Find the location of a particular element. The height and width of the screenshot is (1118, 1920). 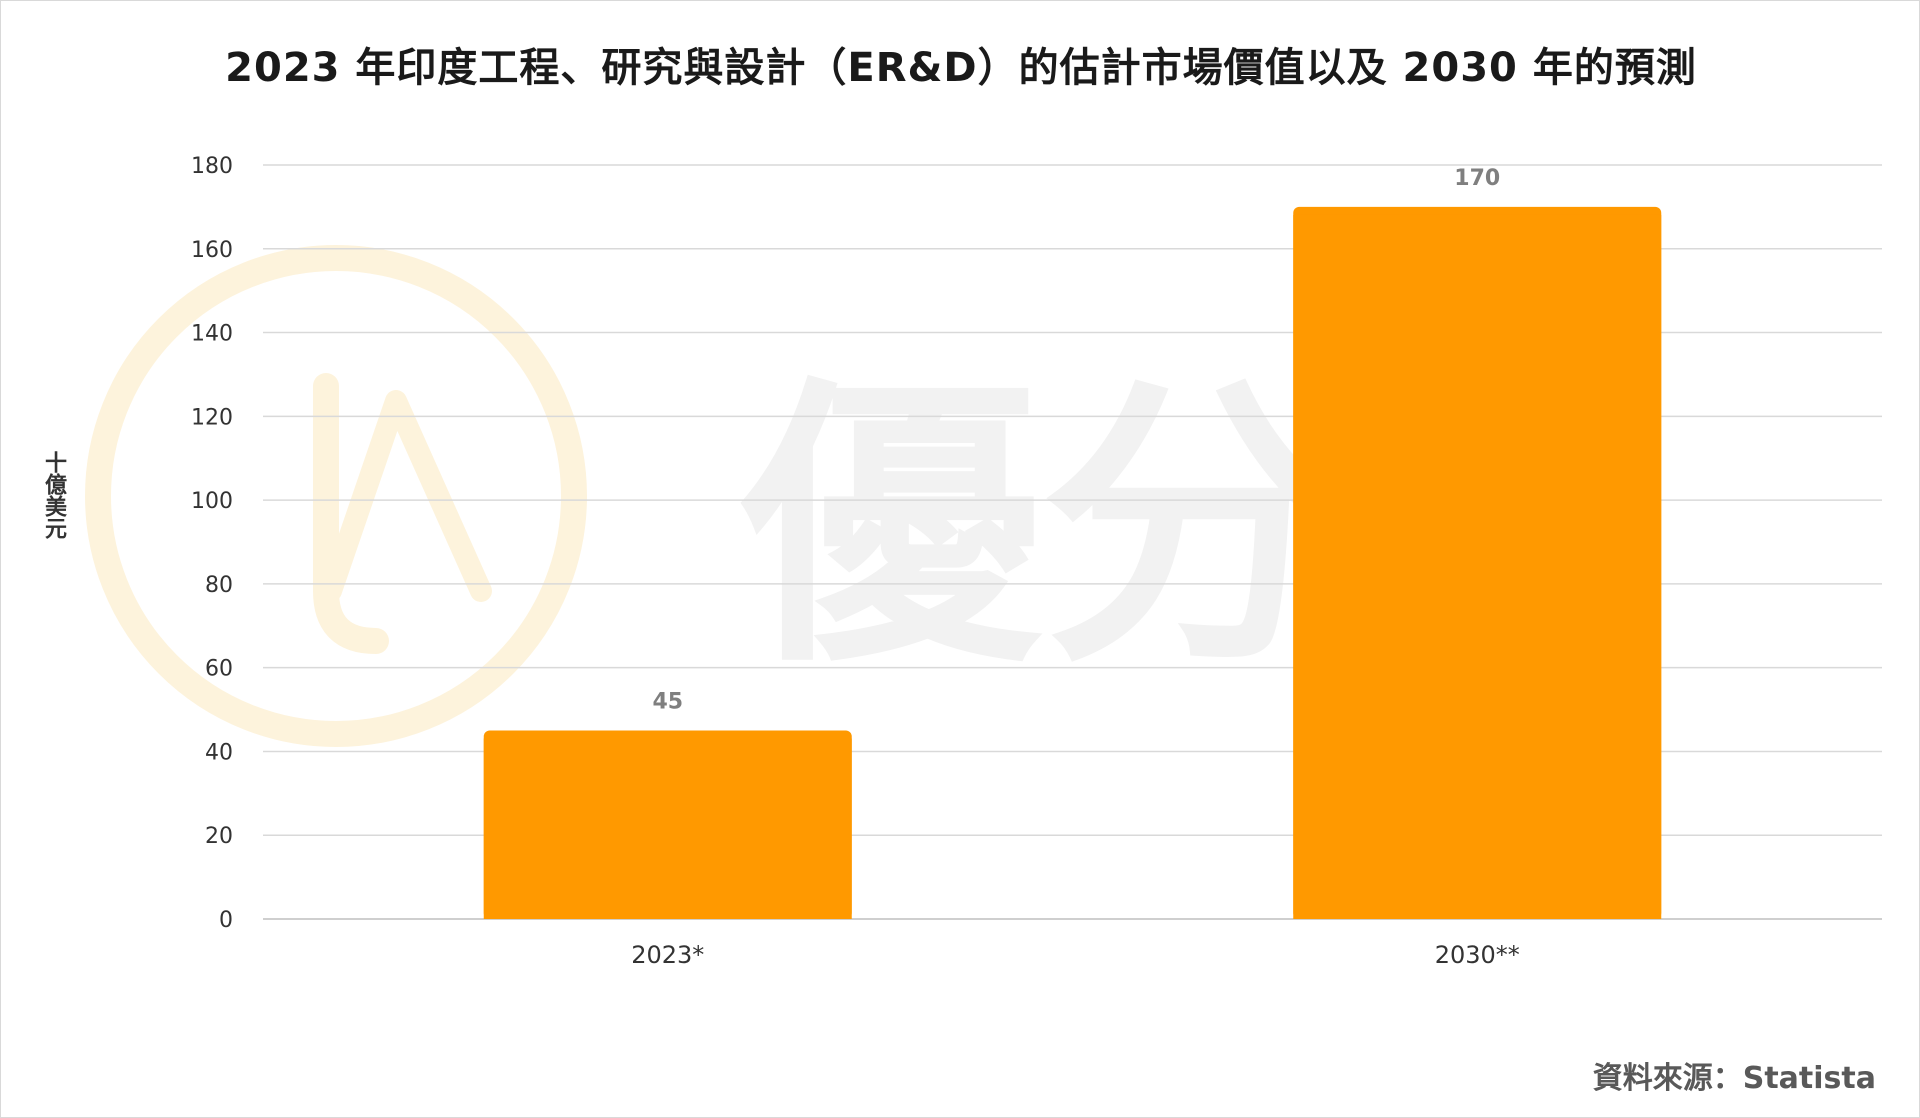

watermark-logo is located at coordinates (336, 496).